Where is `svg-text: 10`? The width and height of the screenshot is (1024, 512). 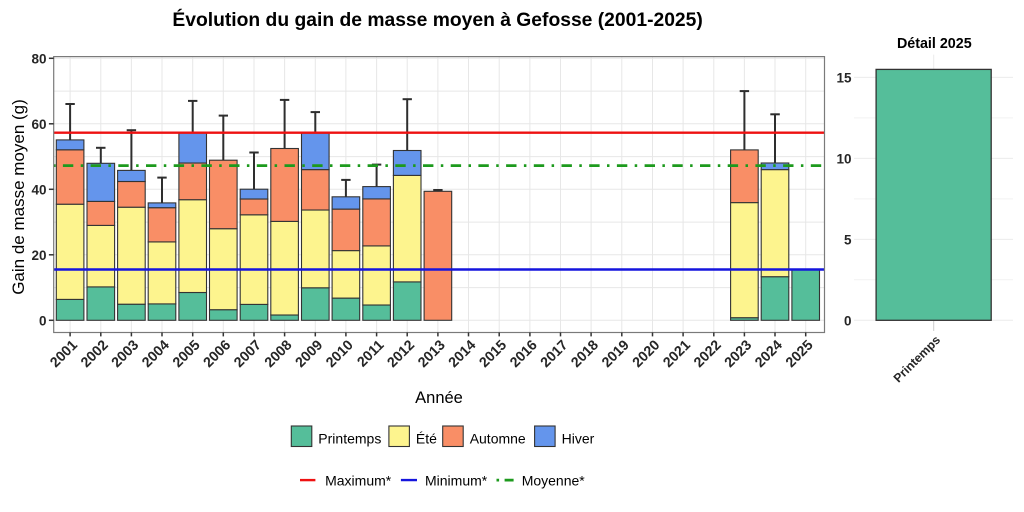
svg-text: 10 is located at coordinates (843, 158).